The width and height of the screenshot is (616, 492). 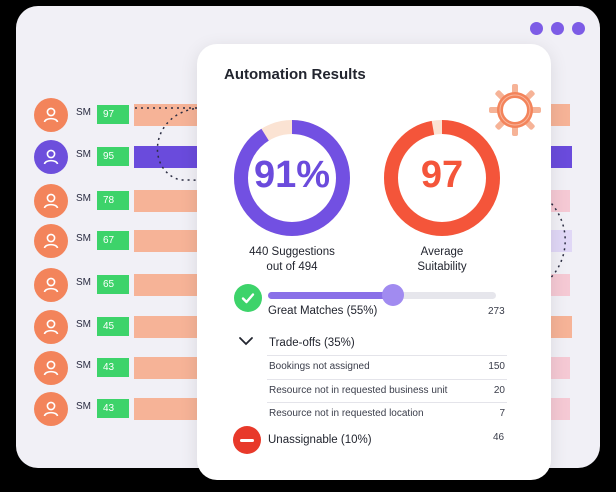 I want to click on trade-off-label: Resource not in requested business unit, so click(x=358, y=390).